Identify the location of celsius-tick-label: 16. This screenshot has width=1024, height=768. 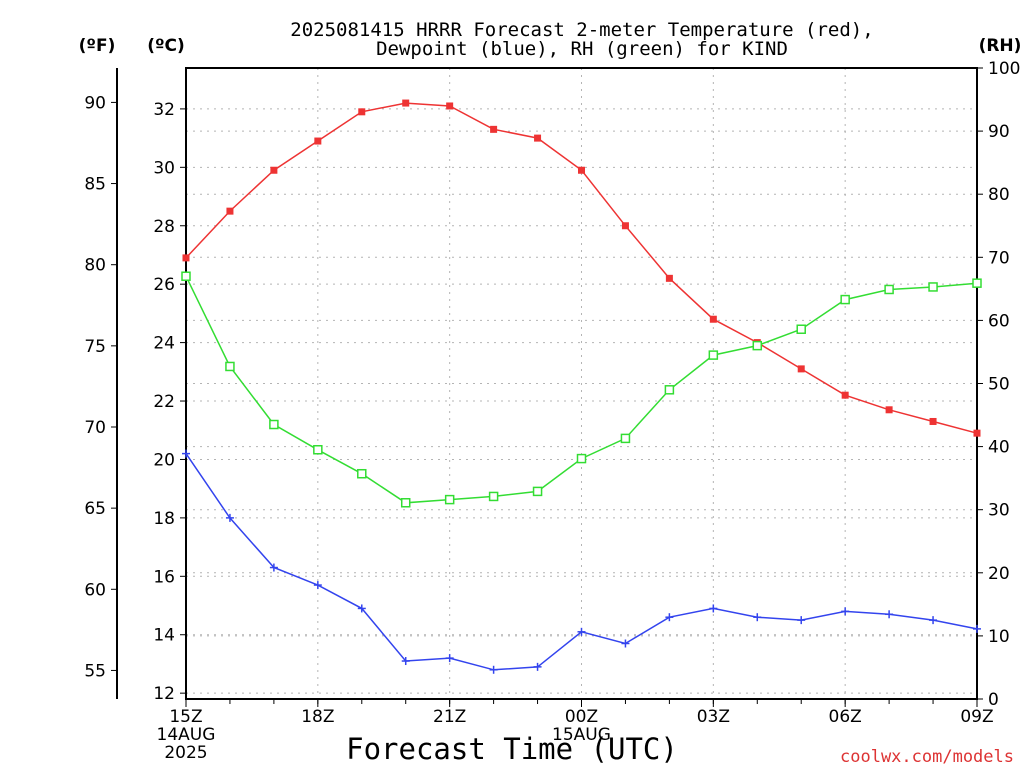
(164, 577).